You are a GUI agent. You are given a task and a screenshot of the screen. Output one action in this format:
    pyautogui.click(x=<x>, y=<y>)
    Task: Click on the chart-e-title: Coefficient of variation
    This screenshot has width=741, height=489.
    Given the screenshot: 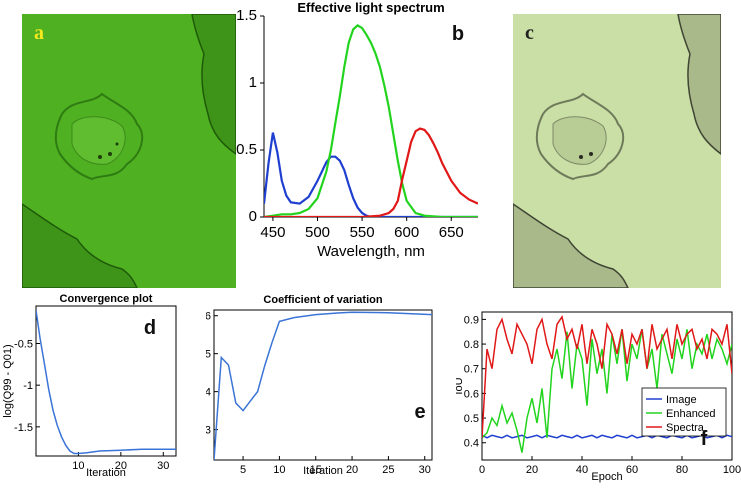 What is the action you would take?
    pyautogui.click(x=322, y=300)
    